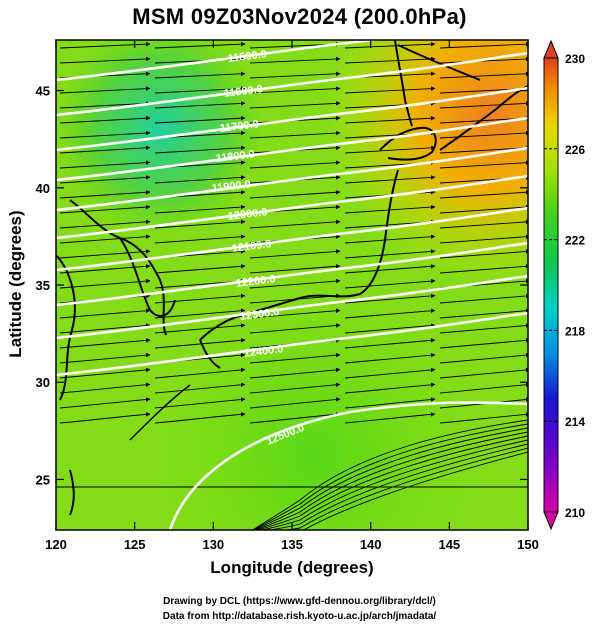  Describe the element at coordinates (135, 544) in the screenshot. I see `x-tick-label: 125` at that location.